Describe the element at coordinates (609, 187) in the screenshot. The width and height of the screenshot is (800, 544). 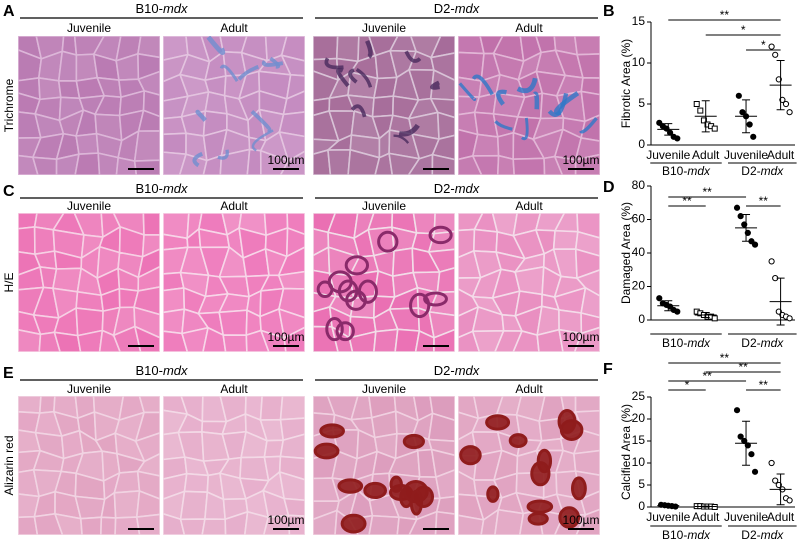
I see `panel-letter: D` at that location.